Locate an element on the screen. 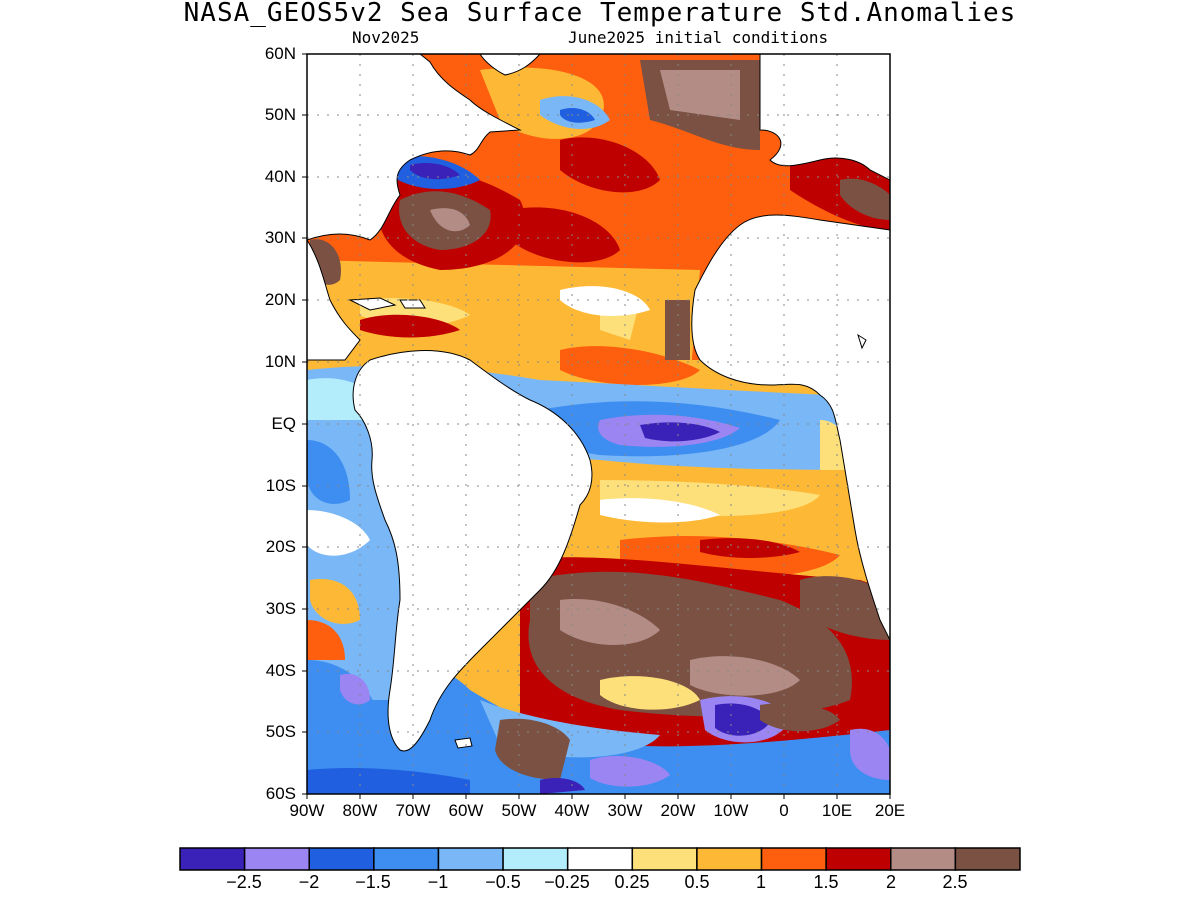 The image size is (1200, 900). lat-label: 40N is located at coordinates (280, 176).